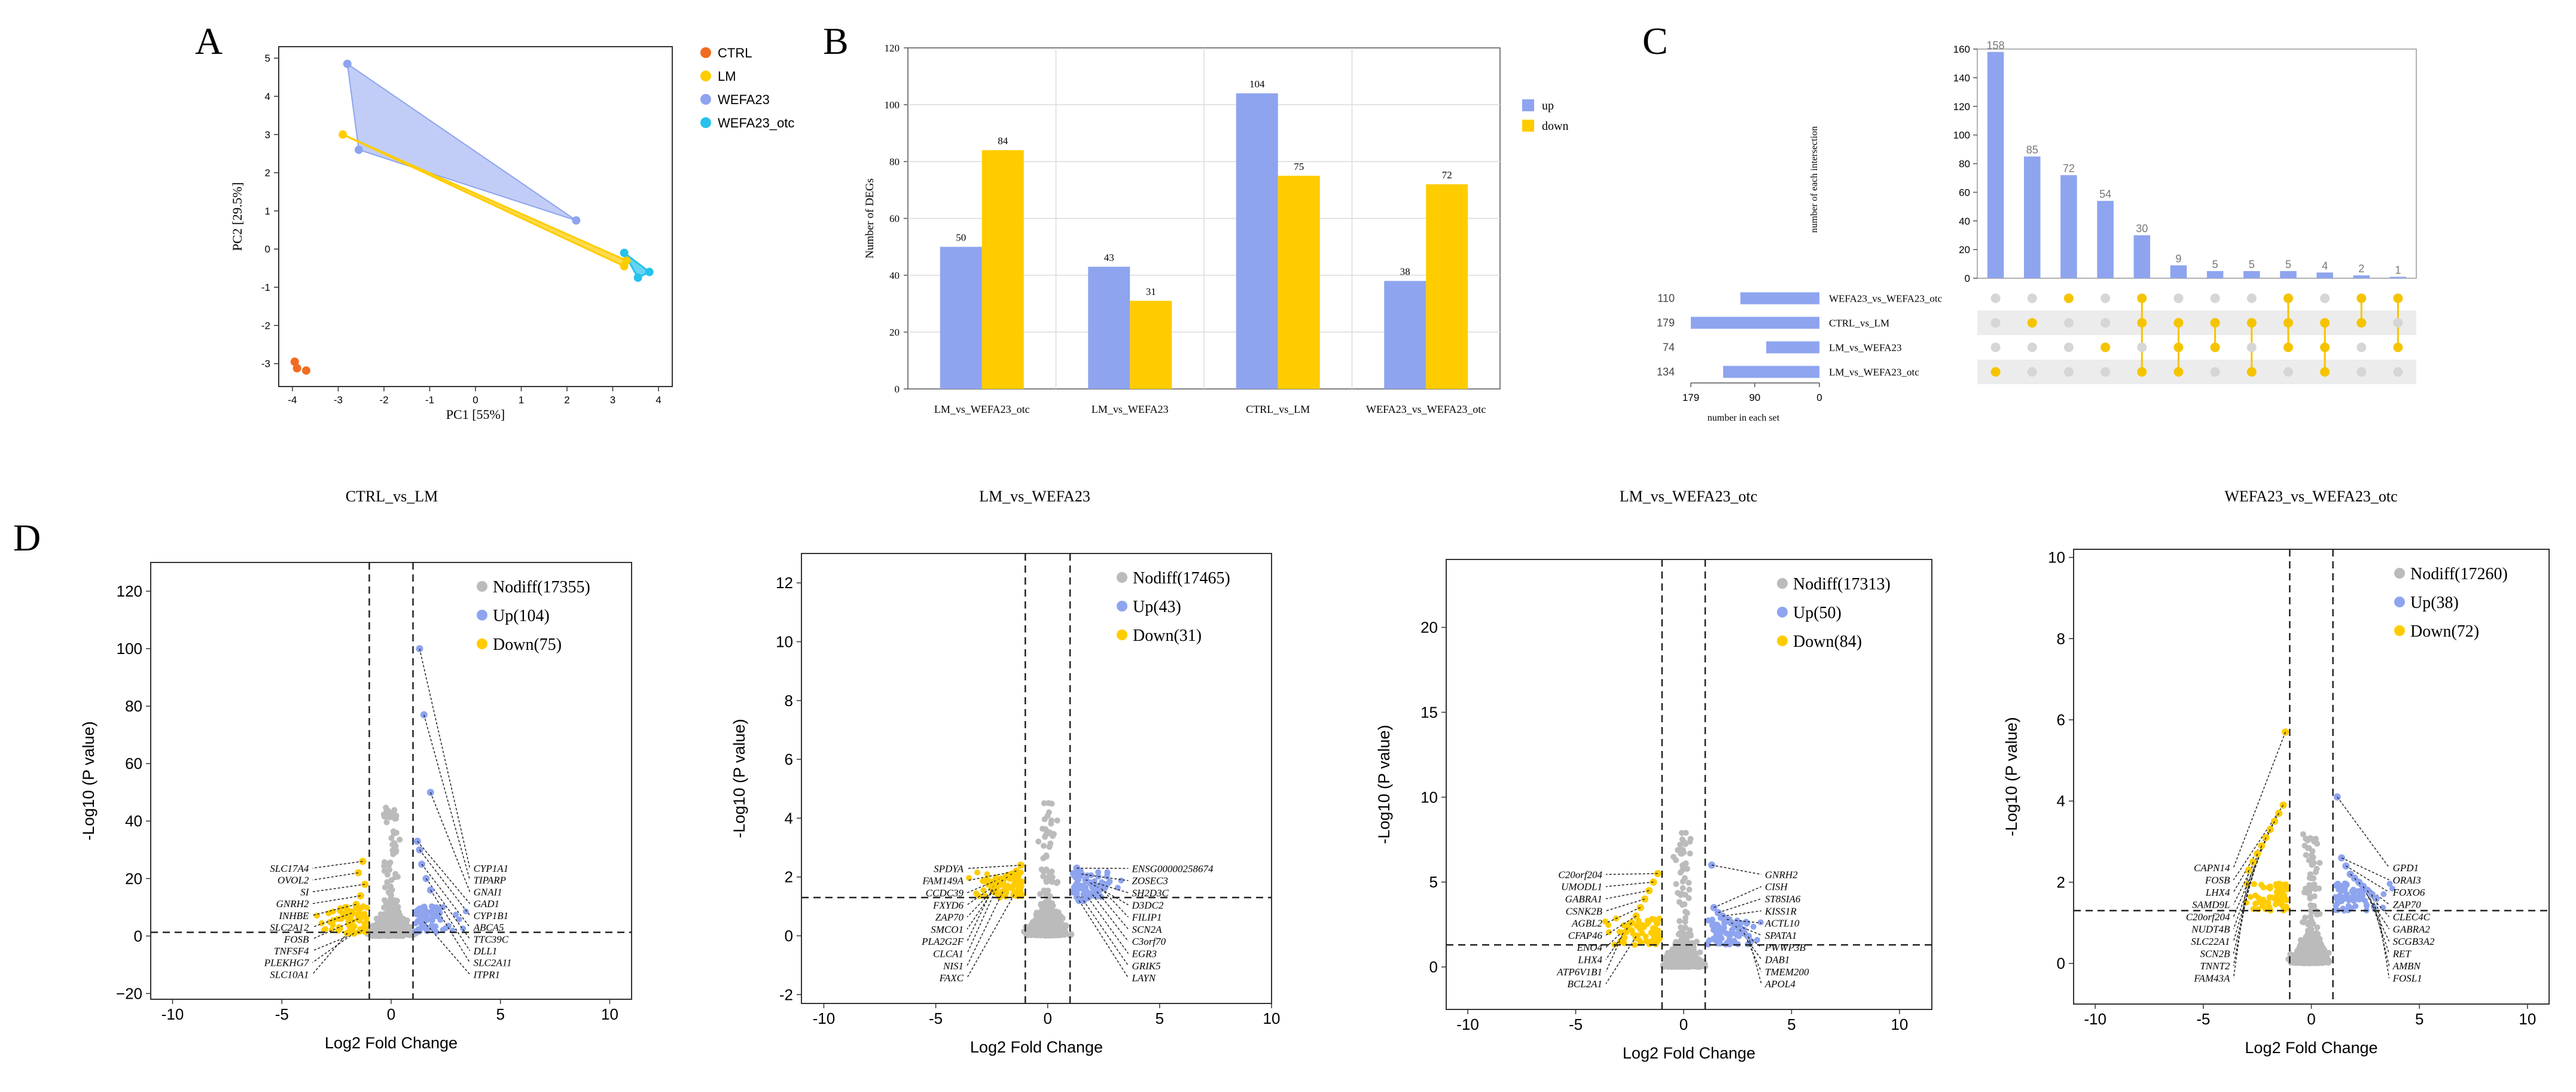 The width and height of the screenshot is (2576, 1092). What do you see at coordinates (1182, 578) in the screenshot?
I see `volcano-legend-label: Nodiff(17465)` at bounding box center [1182, 578].